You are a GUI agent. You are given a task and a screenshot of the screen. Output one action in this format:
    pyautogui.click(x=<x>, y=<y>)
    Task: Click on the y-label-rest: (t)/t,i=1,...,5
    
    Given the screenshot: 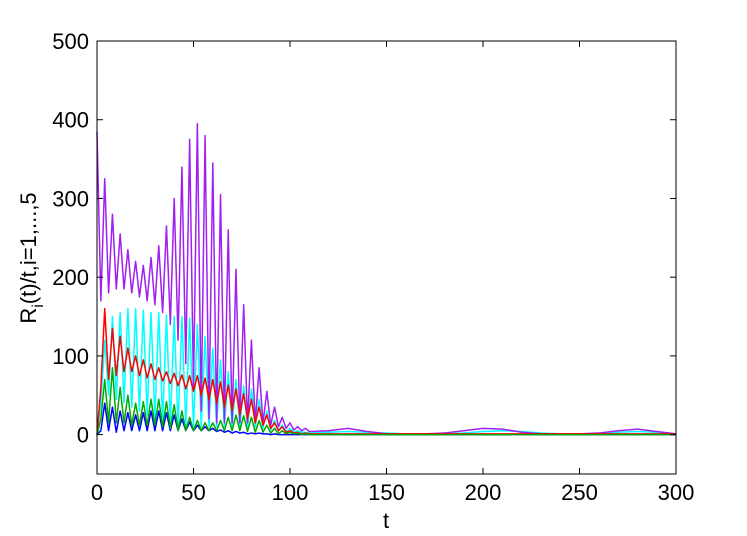 What is the action you would take?
    pyautogui.click(x=28, y=248)
    